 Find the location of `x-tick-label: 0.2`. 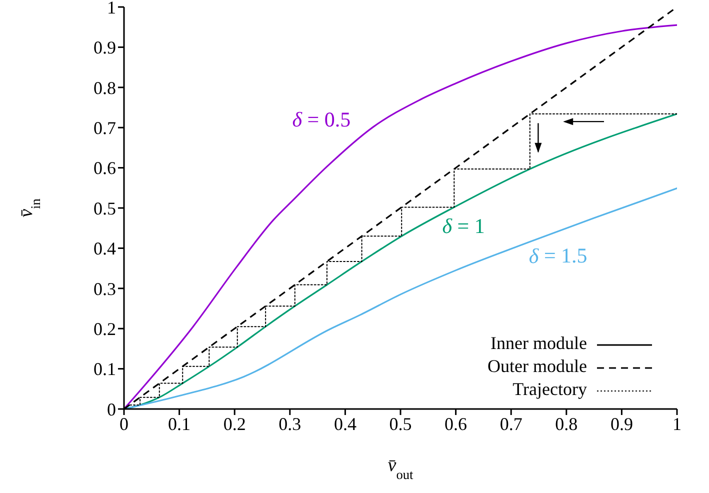

x-tick-label: 0.2 is located at coordinates (234, 424).